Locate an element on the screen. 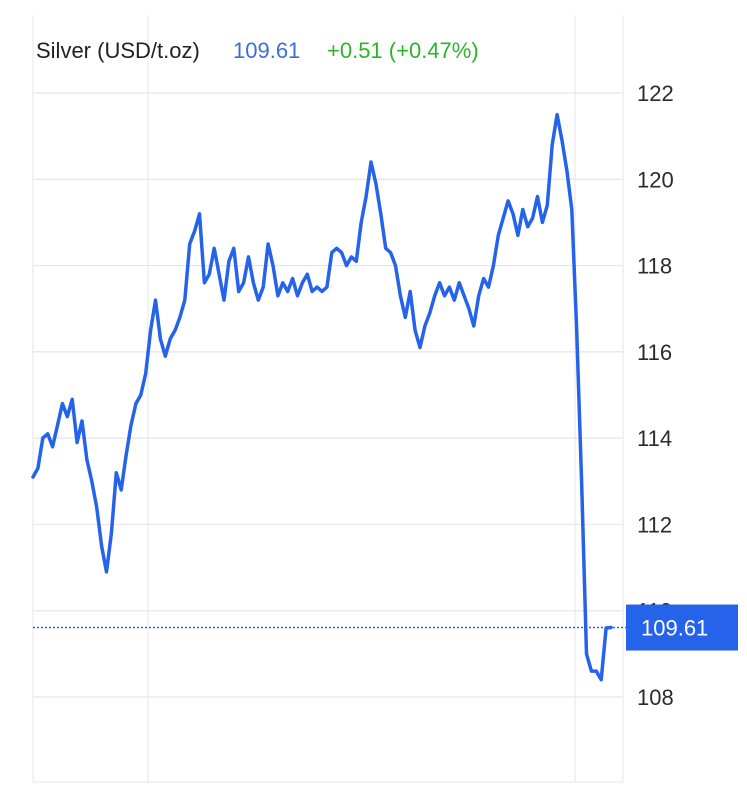 The height and width of the screenshot is (800, 747). y-tick-label: 120 is located at coordinates (655, 179).